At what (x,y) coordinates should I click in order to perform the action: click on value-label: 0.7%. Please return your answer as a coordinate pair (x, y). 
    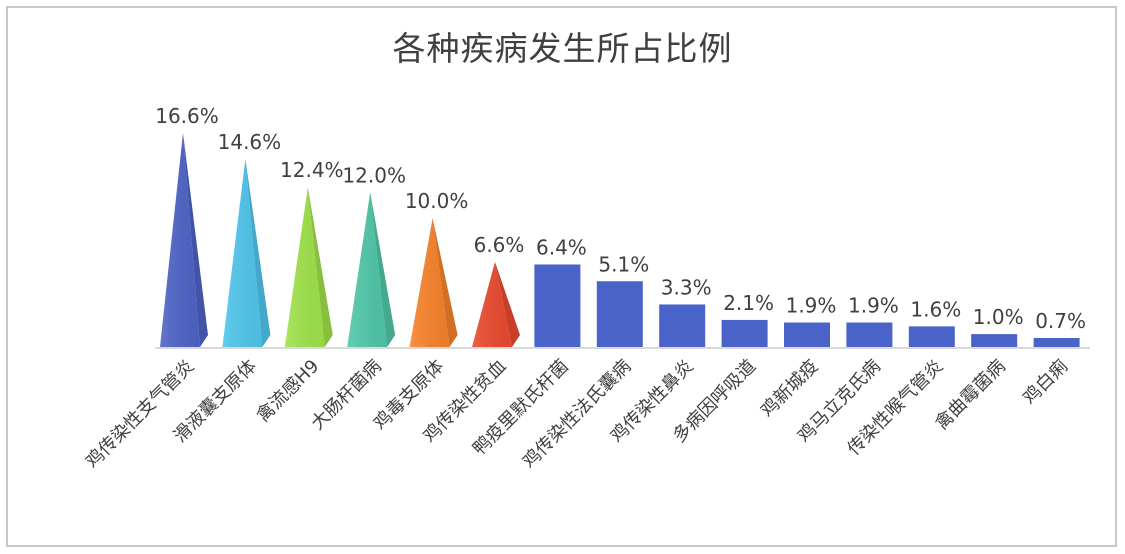
    Looking at the image, I should click on (1060, 321).